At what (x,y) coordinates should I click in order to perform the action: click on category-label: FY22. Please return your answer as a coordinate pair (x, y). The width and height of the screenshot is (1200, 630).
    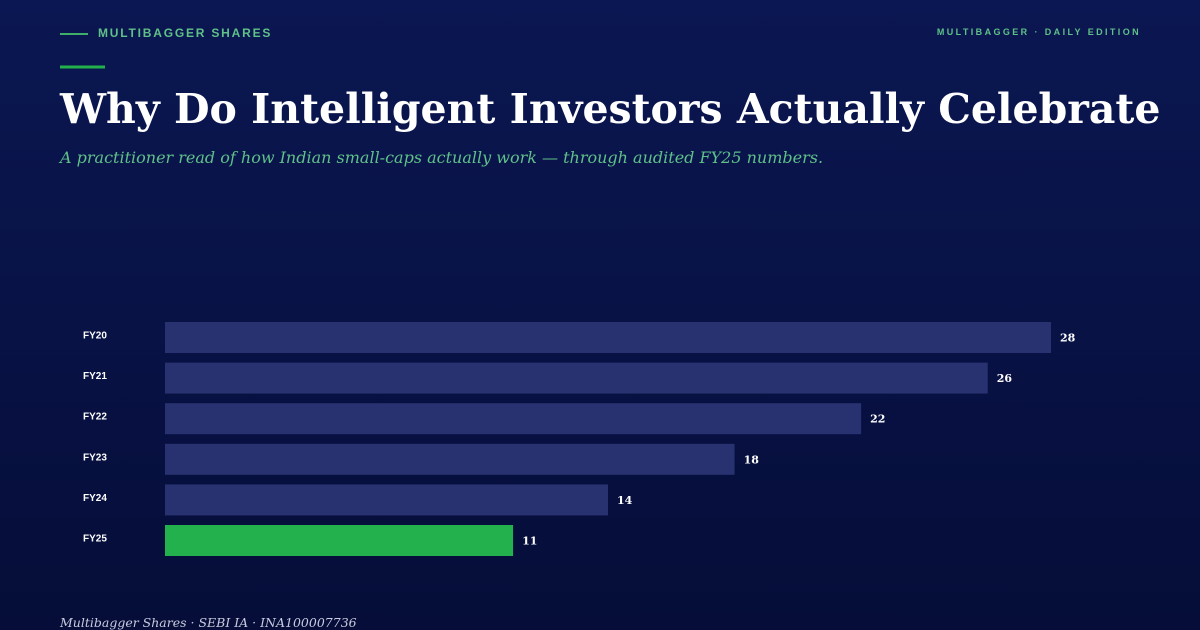
    Looking at the image, I should click on (95, 417).